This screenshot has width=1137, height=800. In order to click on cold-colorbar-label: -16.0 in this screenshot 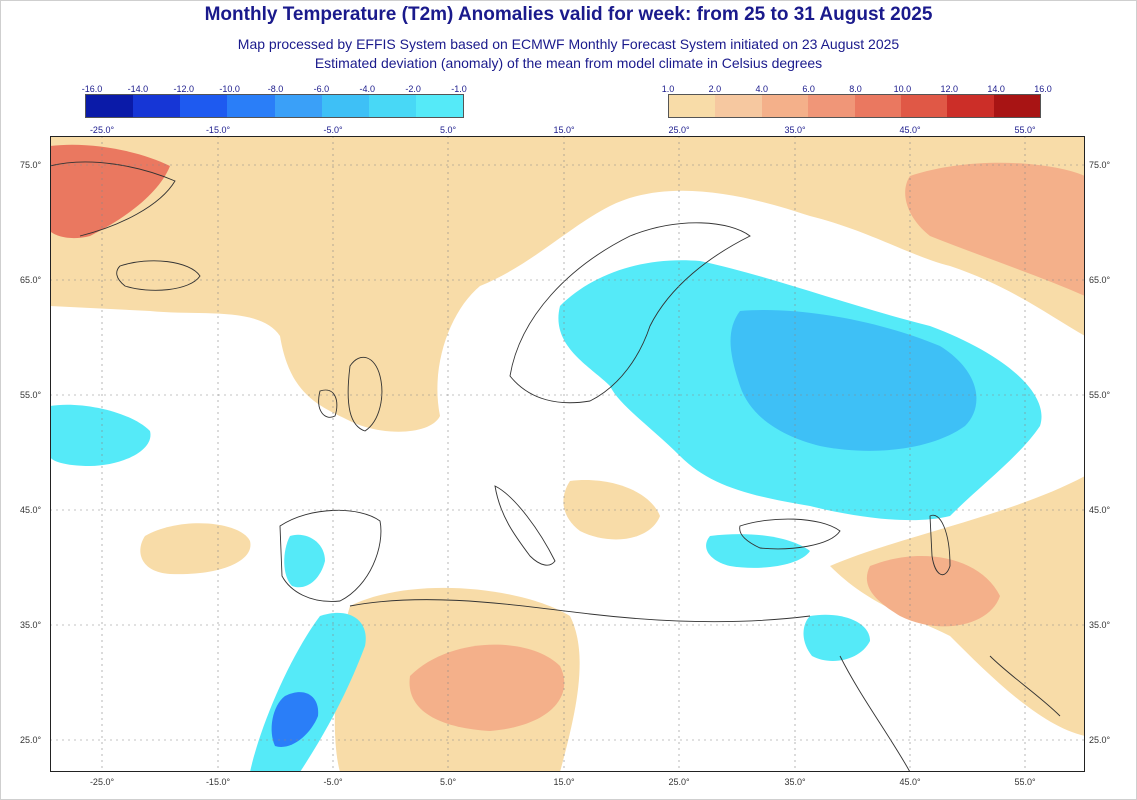, I will do `click(92, 89)`.